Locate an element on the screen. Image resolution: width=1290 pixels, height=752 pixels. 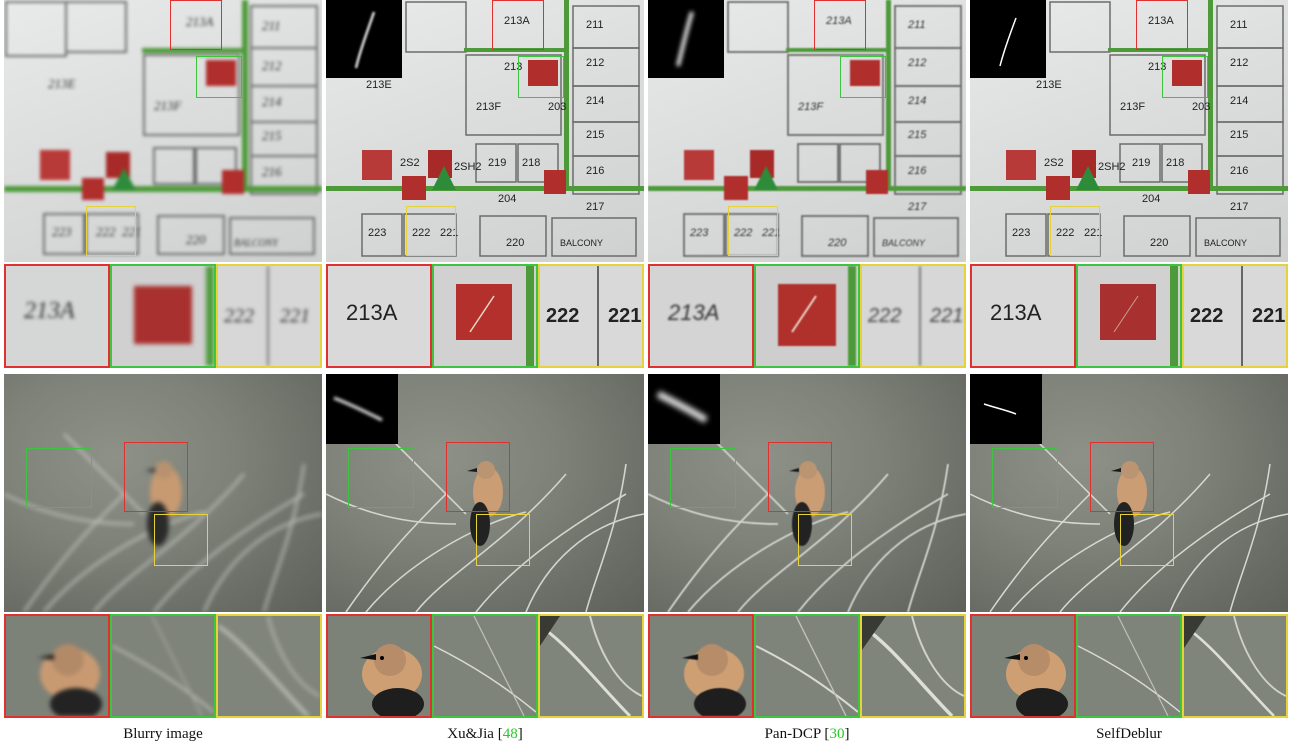
svg-text: 2SH2 is located at coordinates (468, 167).